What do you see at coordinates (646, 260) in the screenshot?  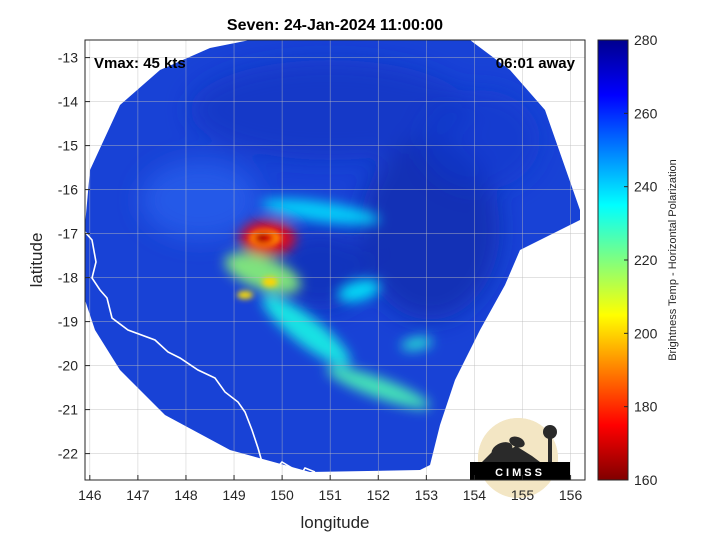 I see `colorbar-tick-label: 220` at bounding box center [646, 260].